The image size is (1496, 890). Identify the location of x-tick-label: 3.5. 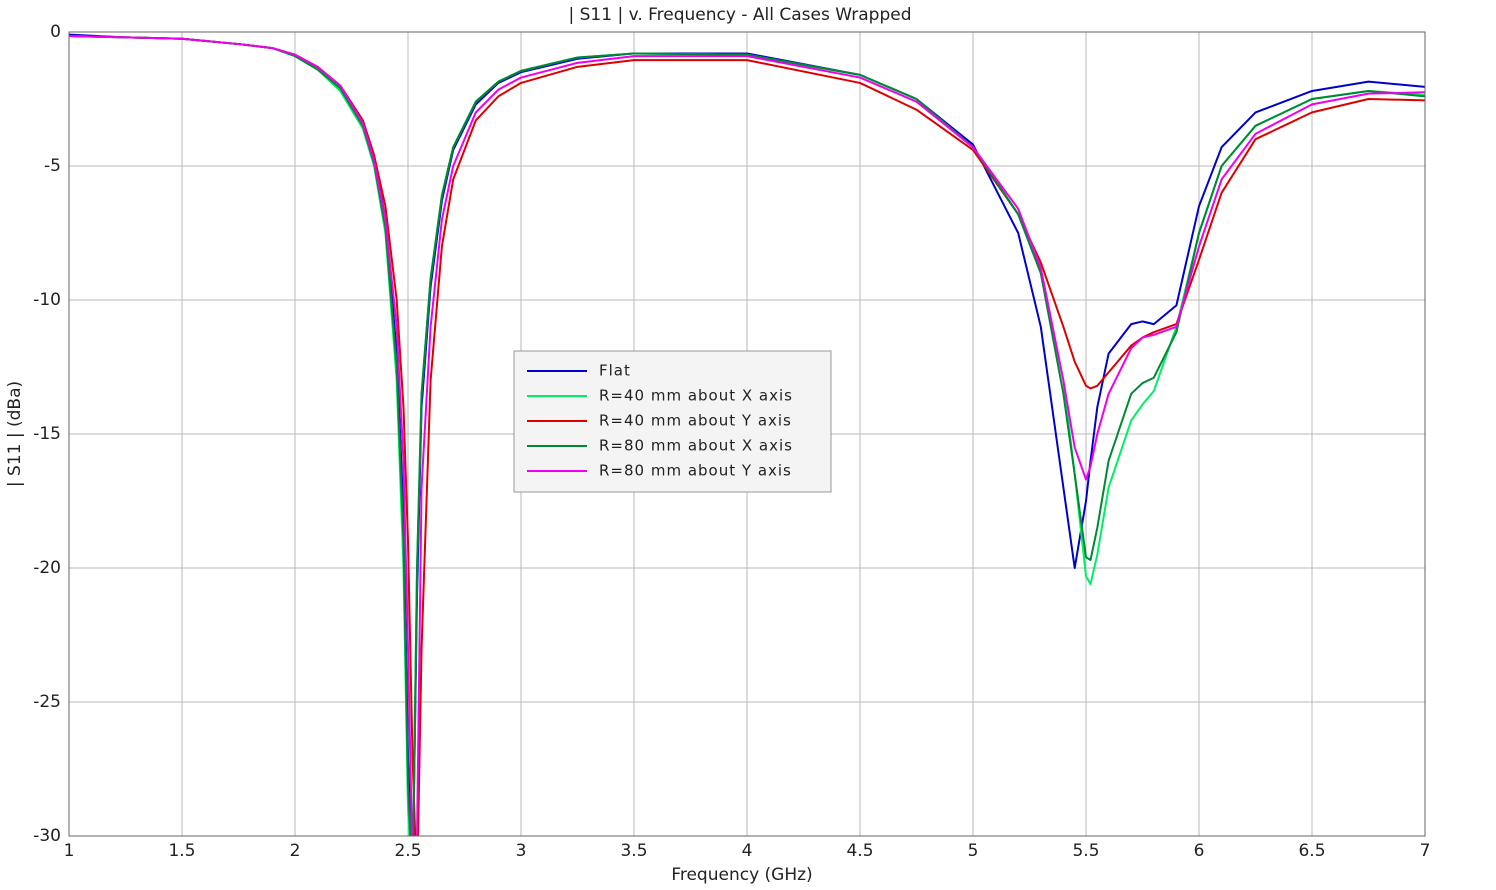
(633, 851).